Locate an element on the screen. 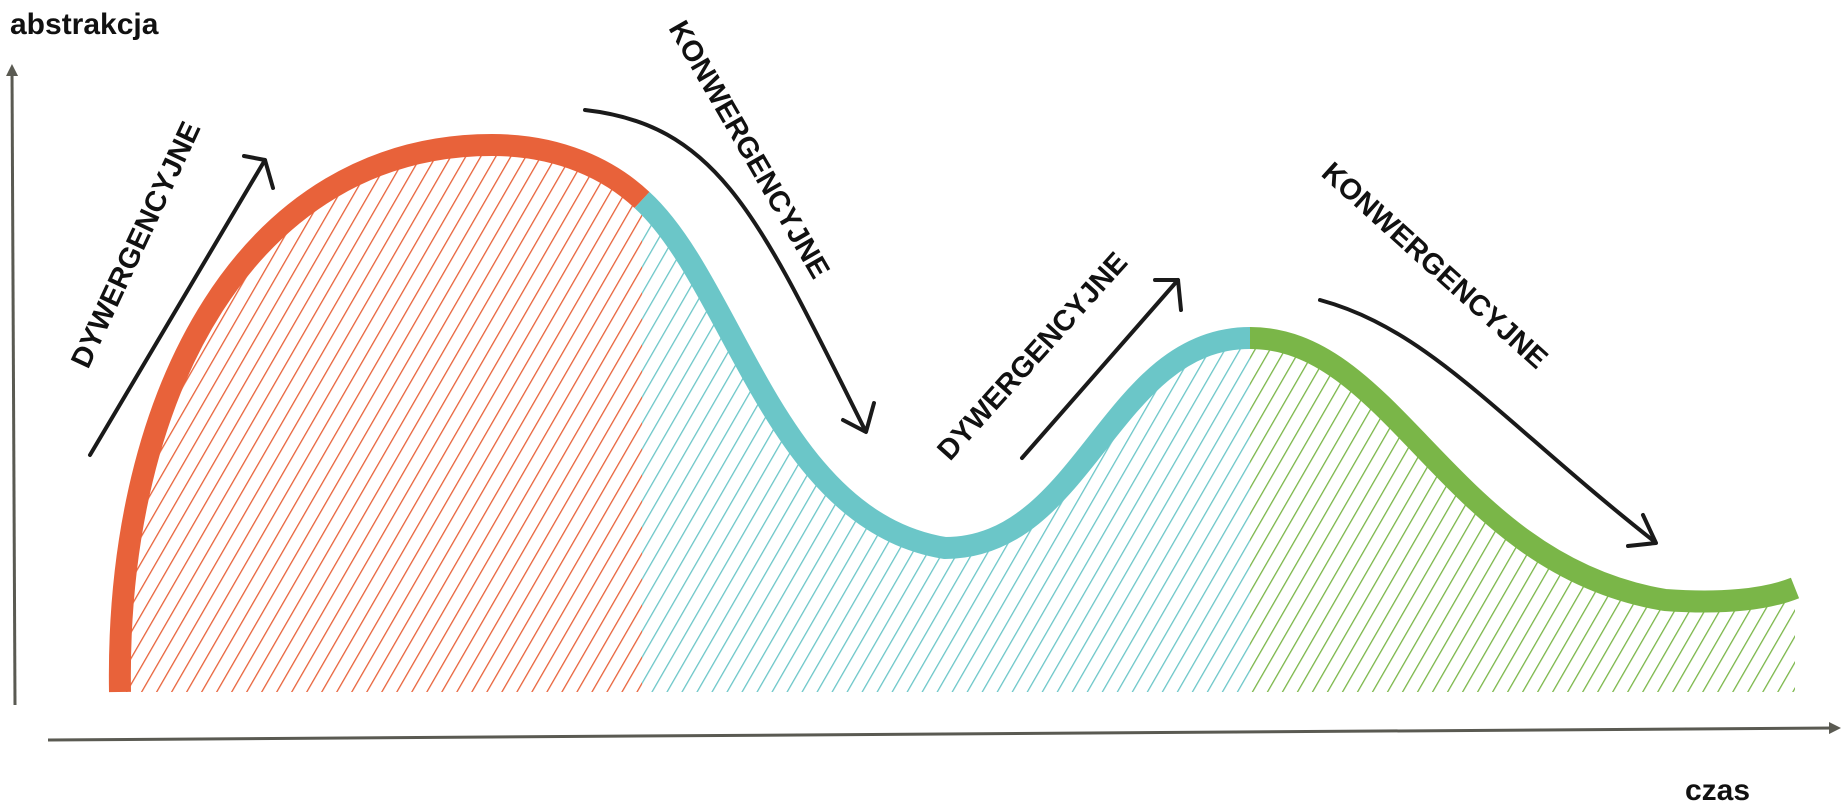 The height and width of the screenshot is (807, 1843). y-axis is located at coordinates (12, 385).